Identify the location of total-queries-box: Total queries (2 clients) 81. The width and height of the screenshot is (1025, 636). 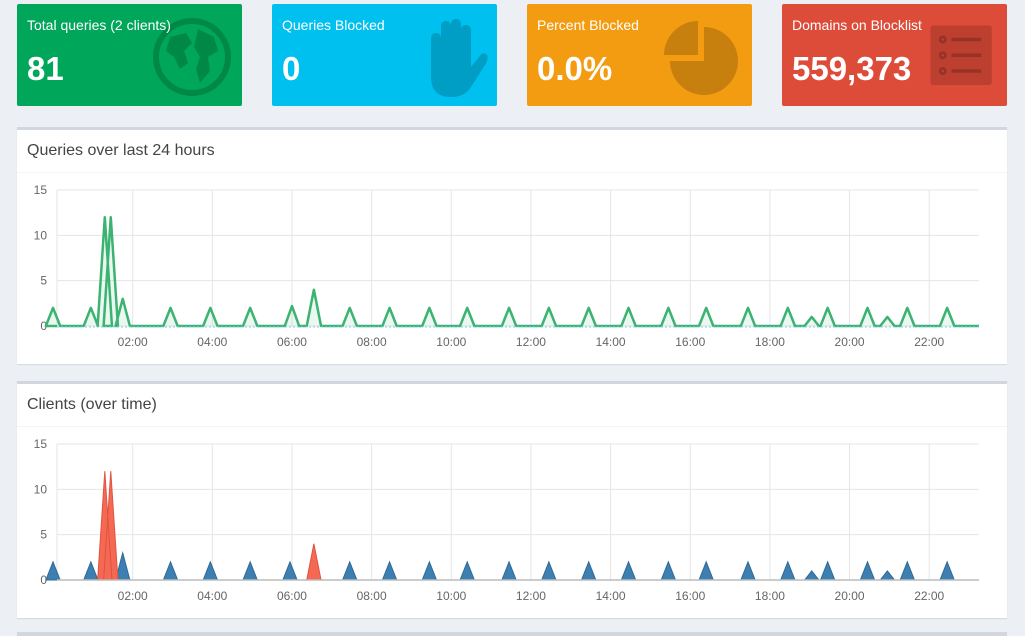
(129, 55).